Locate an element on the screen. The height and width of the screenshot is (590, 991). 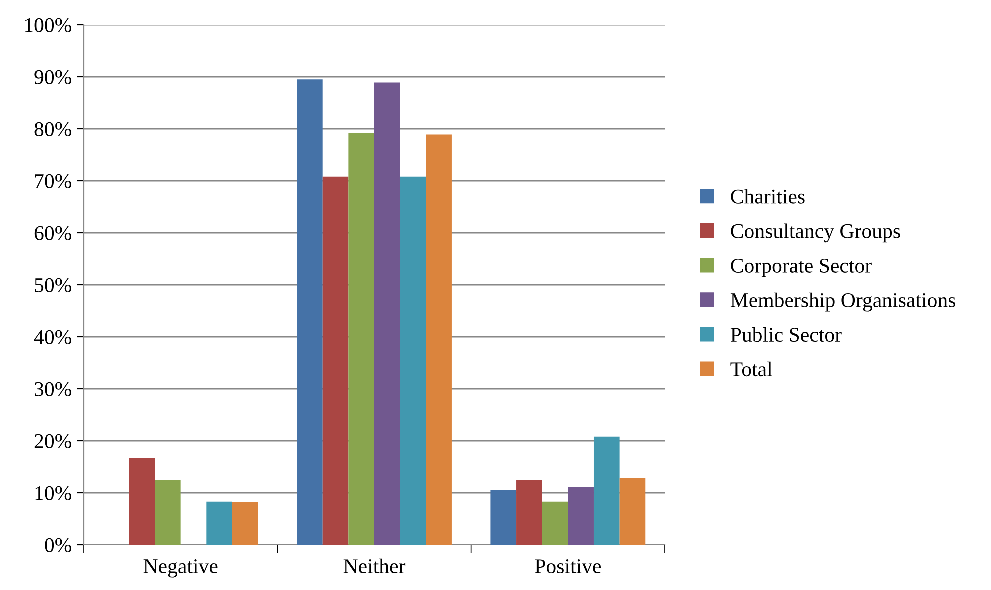
y-tick-label: 70% is located at coordinates (53, 181).